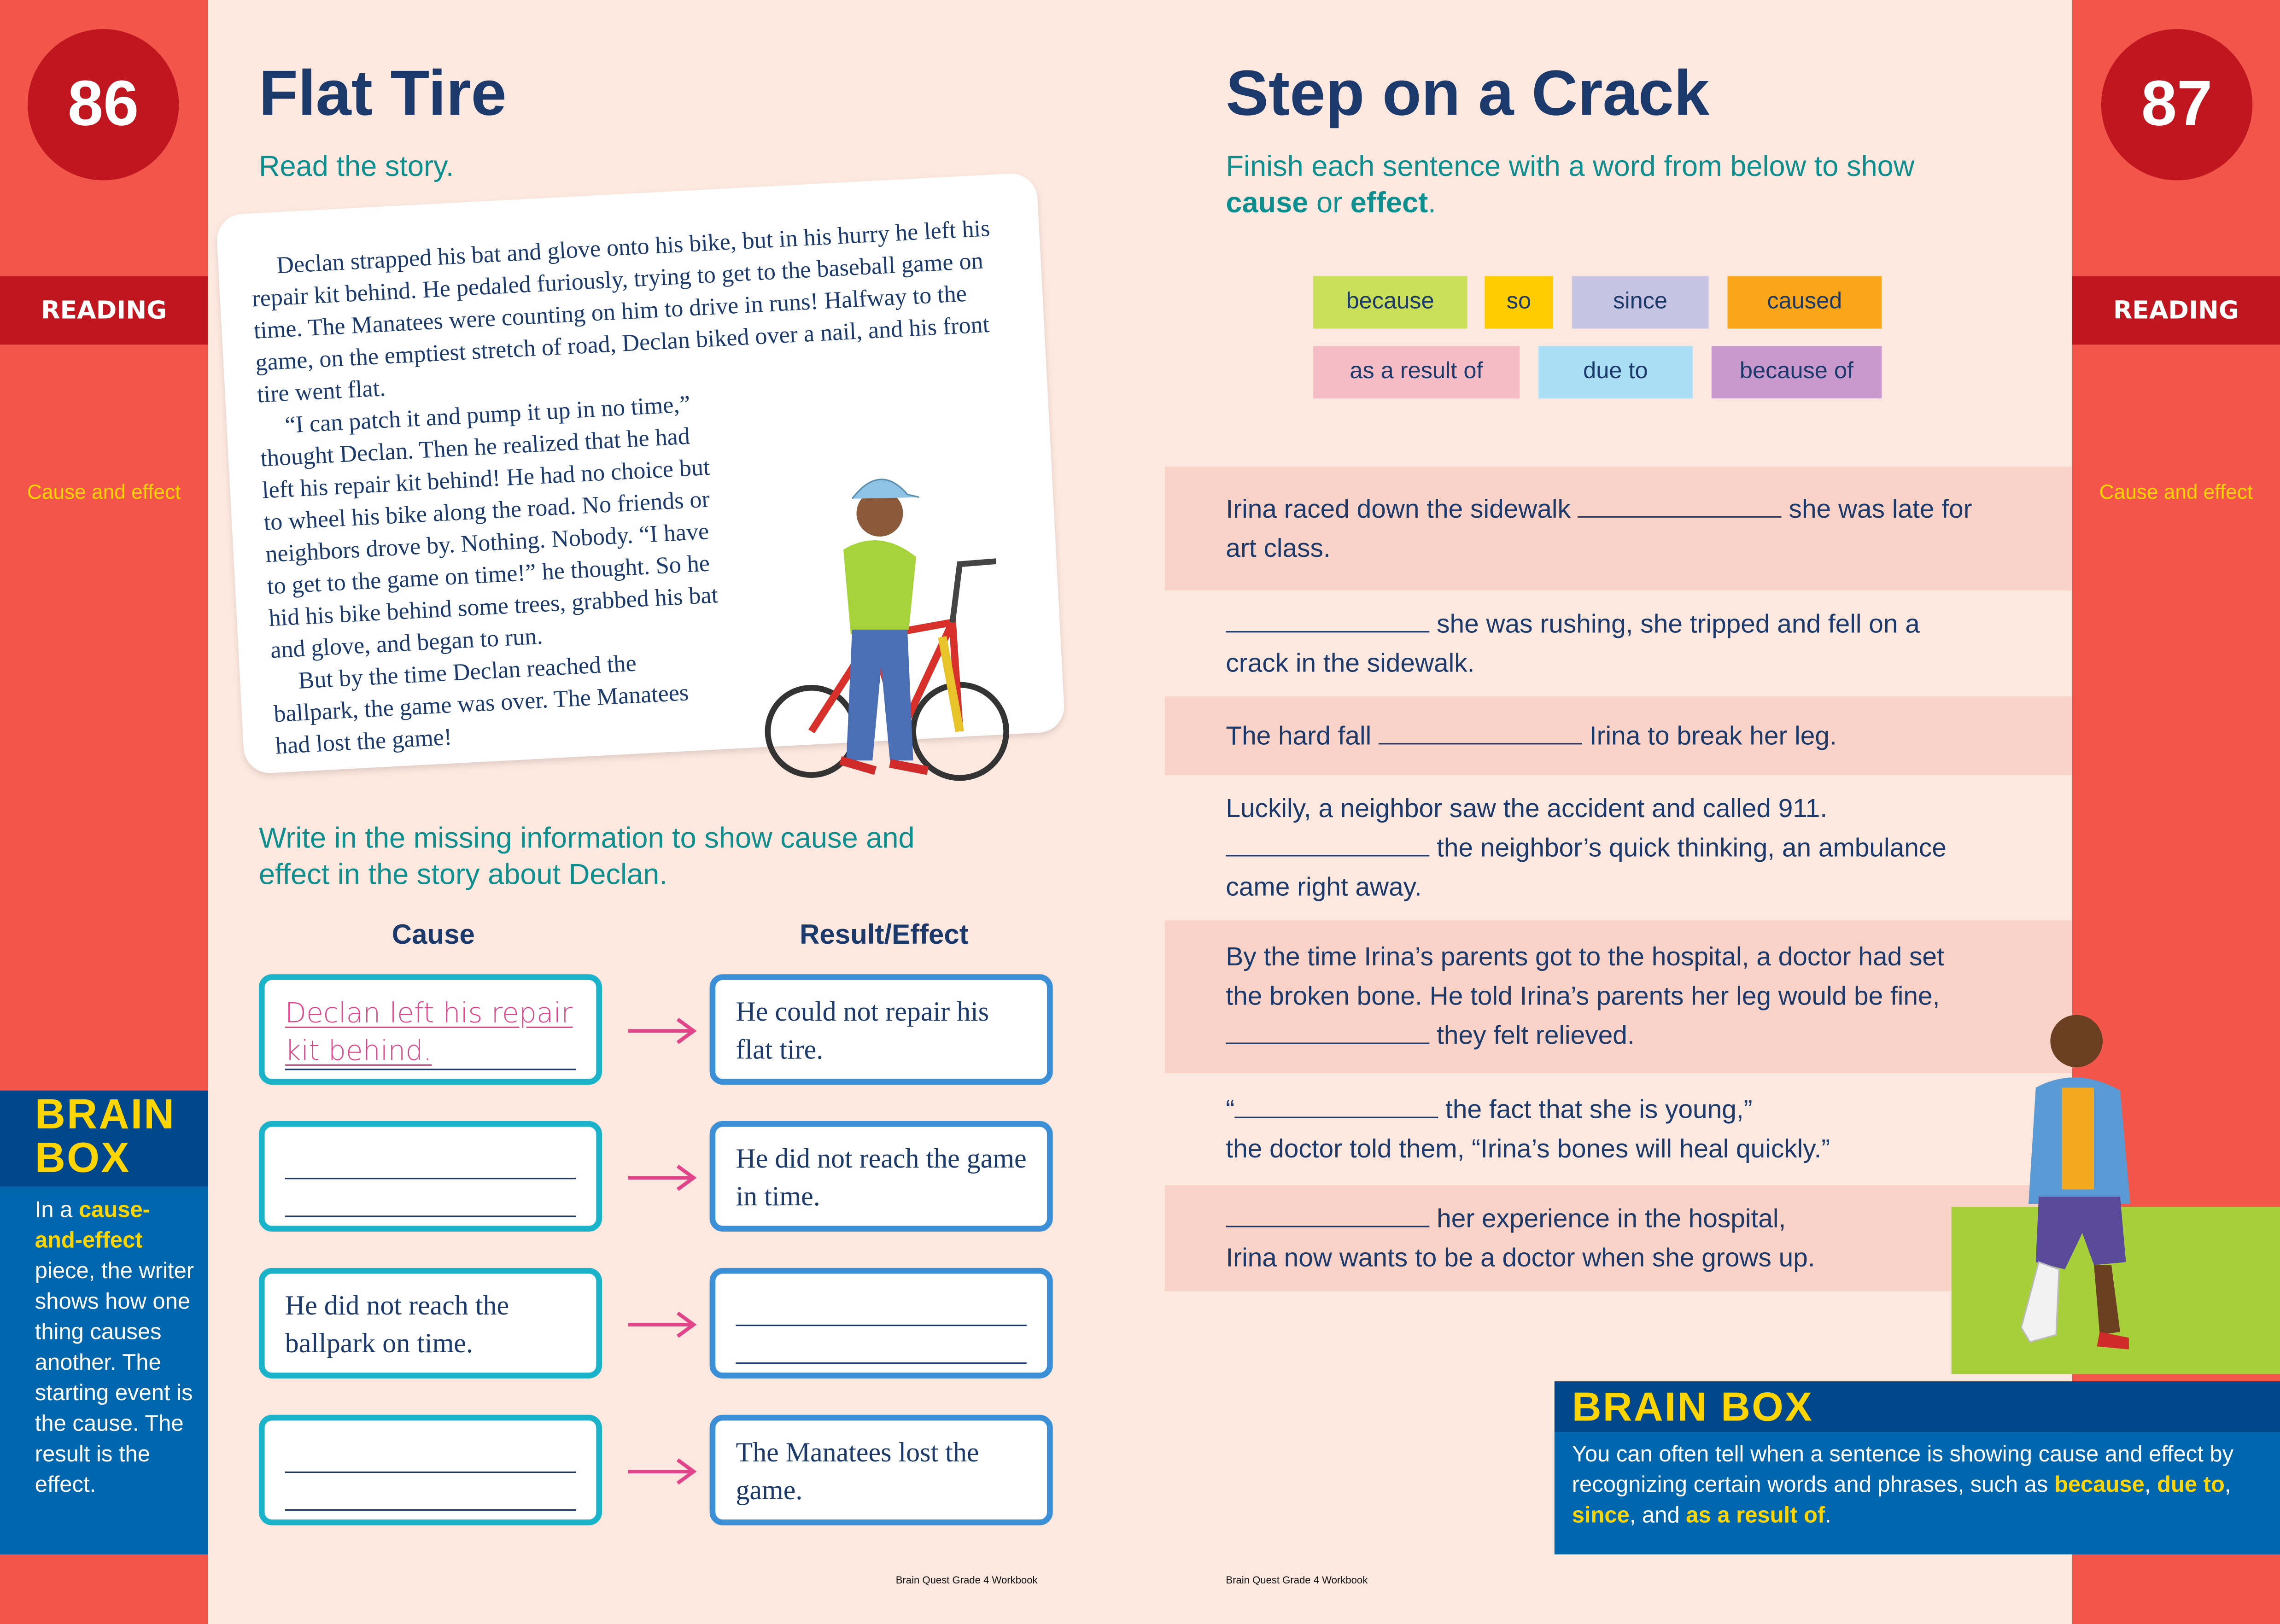 The width and height of the screenshot is (2280, 1624). What do you see at coordinates (93, 1226) in the screenshot?
I see `brain-box-highlight: cause-and-effect` at bounding box center [93, 1226].